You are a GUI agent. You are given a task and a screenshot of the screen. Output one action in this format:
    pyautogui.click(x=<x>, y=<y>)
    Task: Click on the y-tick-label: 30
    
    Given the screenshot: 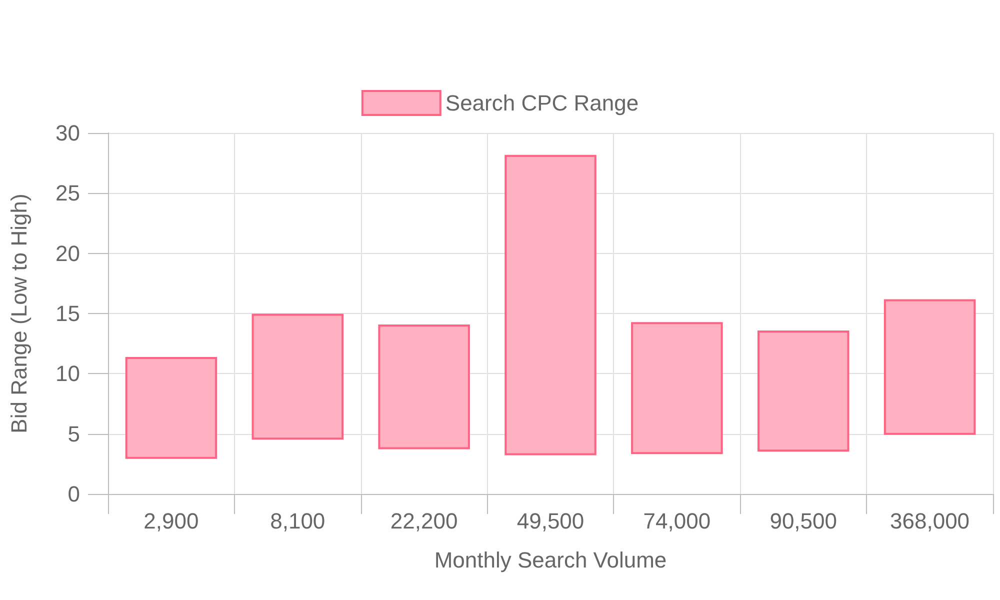 What is the action you would take?
    pyautogui.click(x=68, y=133)
    